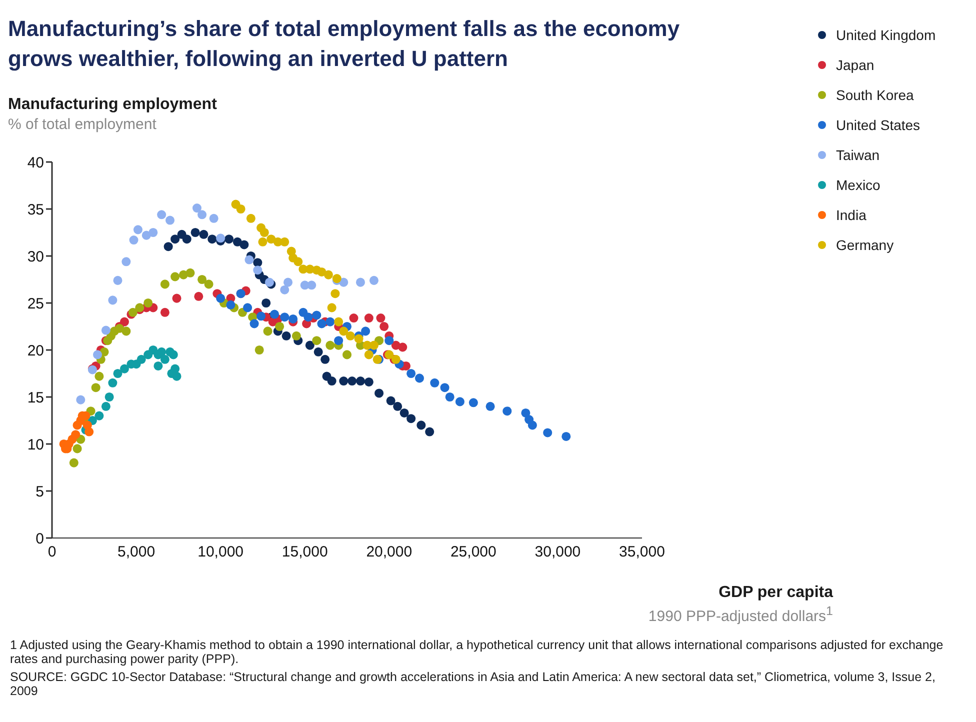  Describe the element at coordinates (389, 552) in the screenshot. I see `x-tick-label: 20,000` at that location.